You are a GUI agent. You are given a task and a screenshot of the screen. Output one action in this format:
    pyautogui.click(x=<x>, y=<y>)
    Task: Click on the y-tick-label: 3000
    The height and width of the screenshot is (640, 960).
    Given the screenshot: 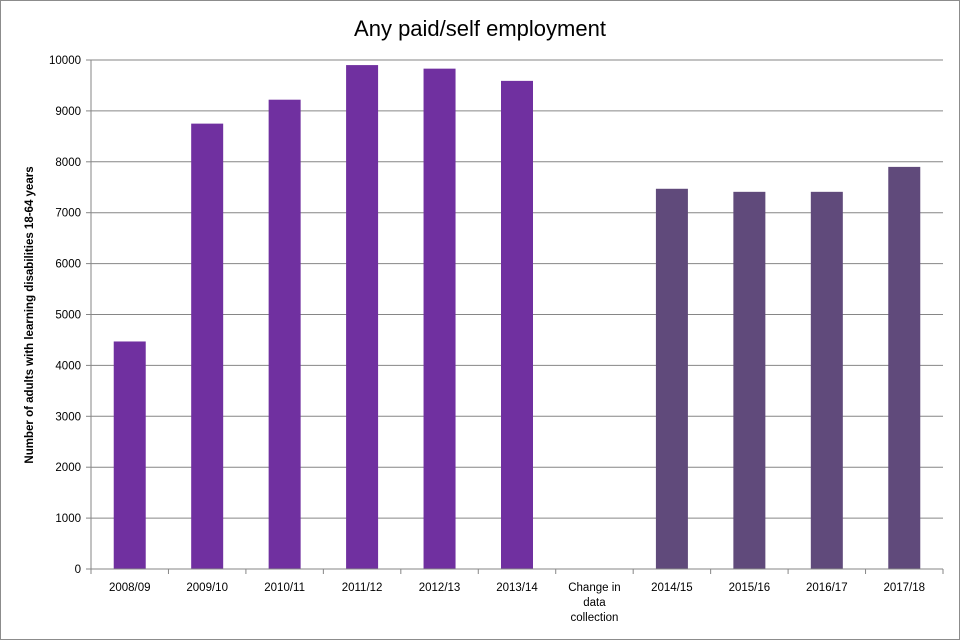 What is the action you would take?
    pyautogui.click(x=68, y=417)
    